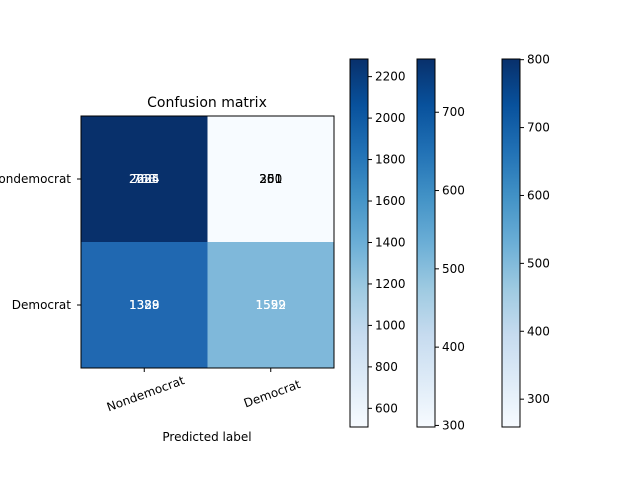 This screenshot has width=640, height=480. I want to click on x-axis-label: Predicted label, so click(206, 437).